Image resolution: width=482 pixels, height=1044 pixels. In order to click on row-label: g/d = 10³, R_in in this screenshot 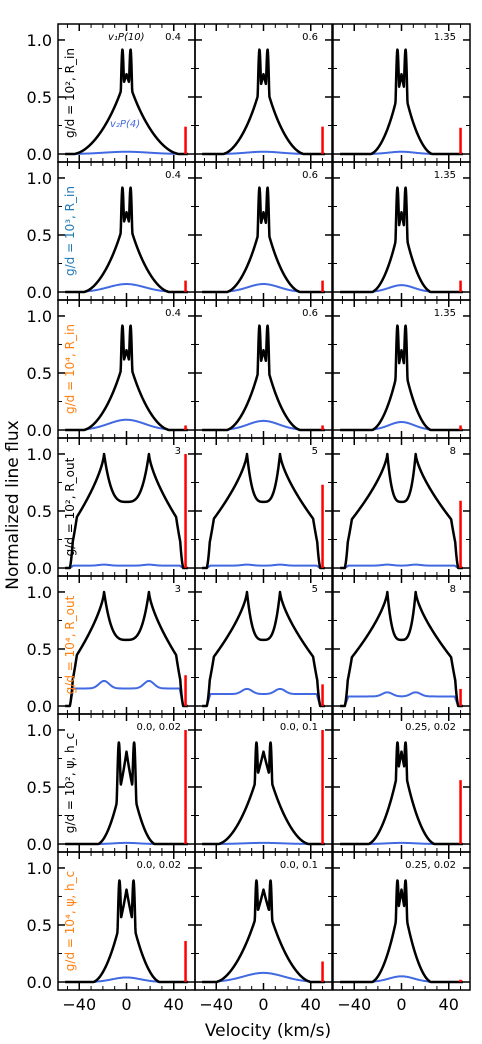, I will do `click(70, 231)`.